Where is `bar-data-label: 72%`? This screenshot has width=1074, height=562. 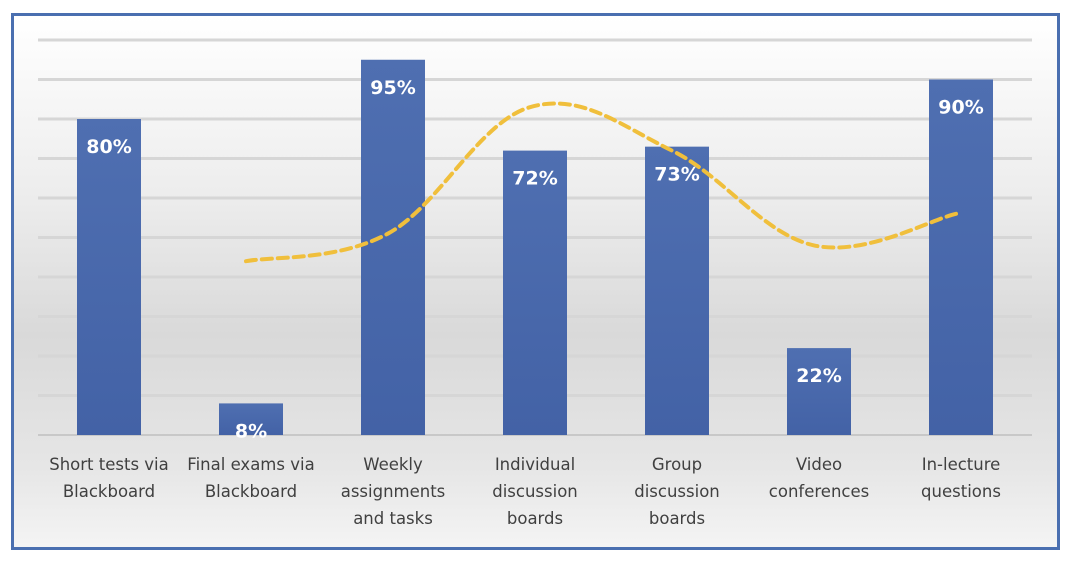 bar-data-label: 72% is located at coordinates (534, 179).